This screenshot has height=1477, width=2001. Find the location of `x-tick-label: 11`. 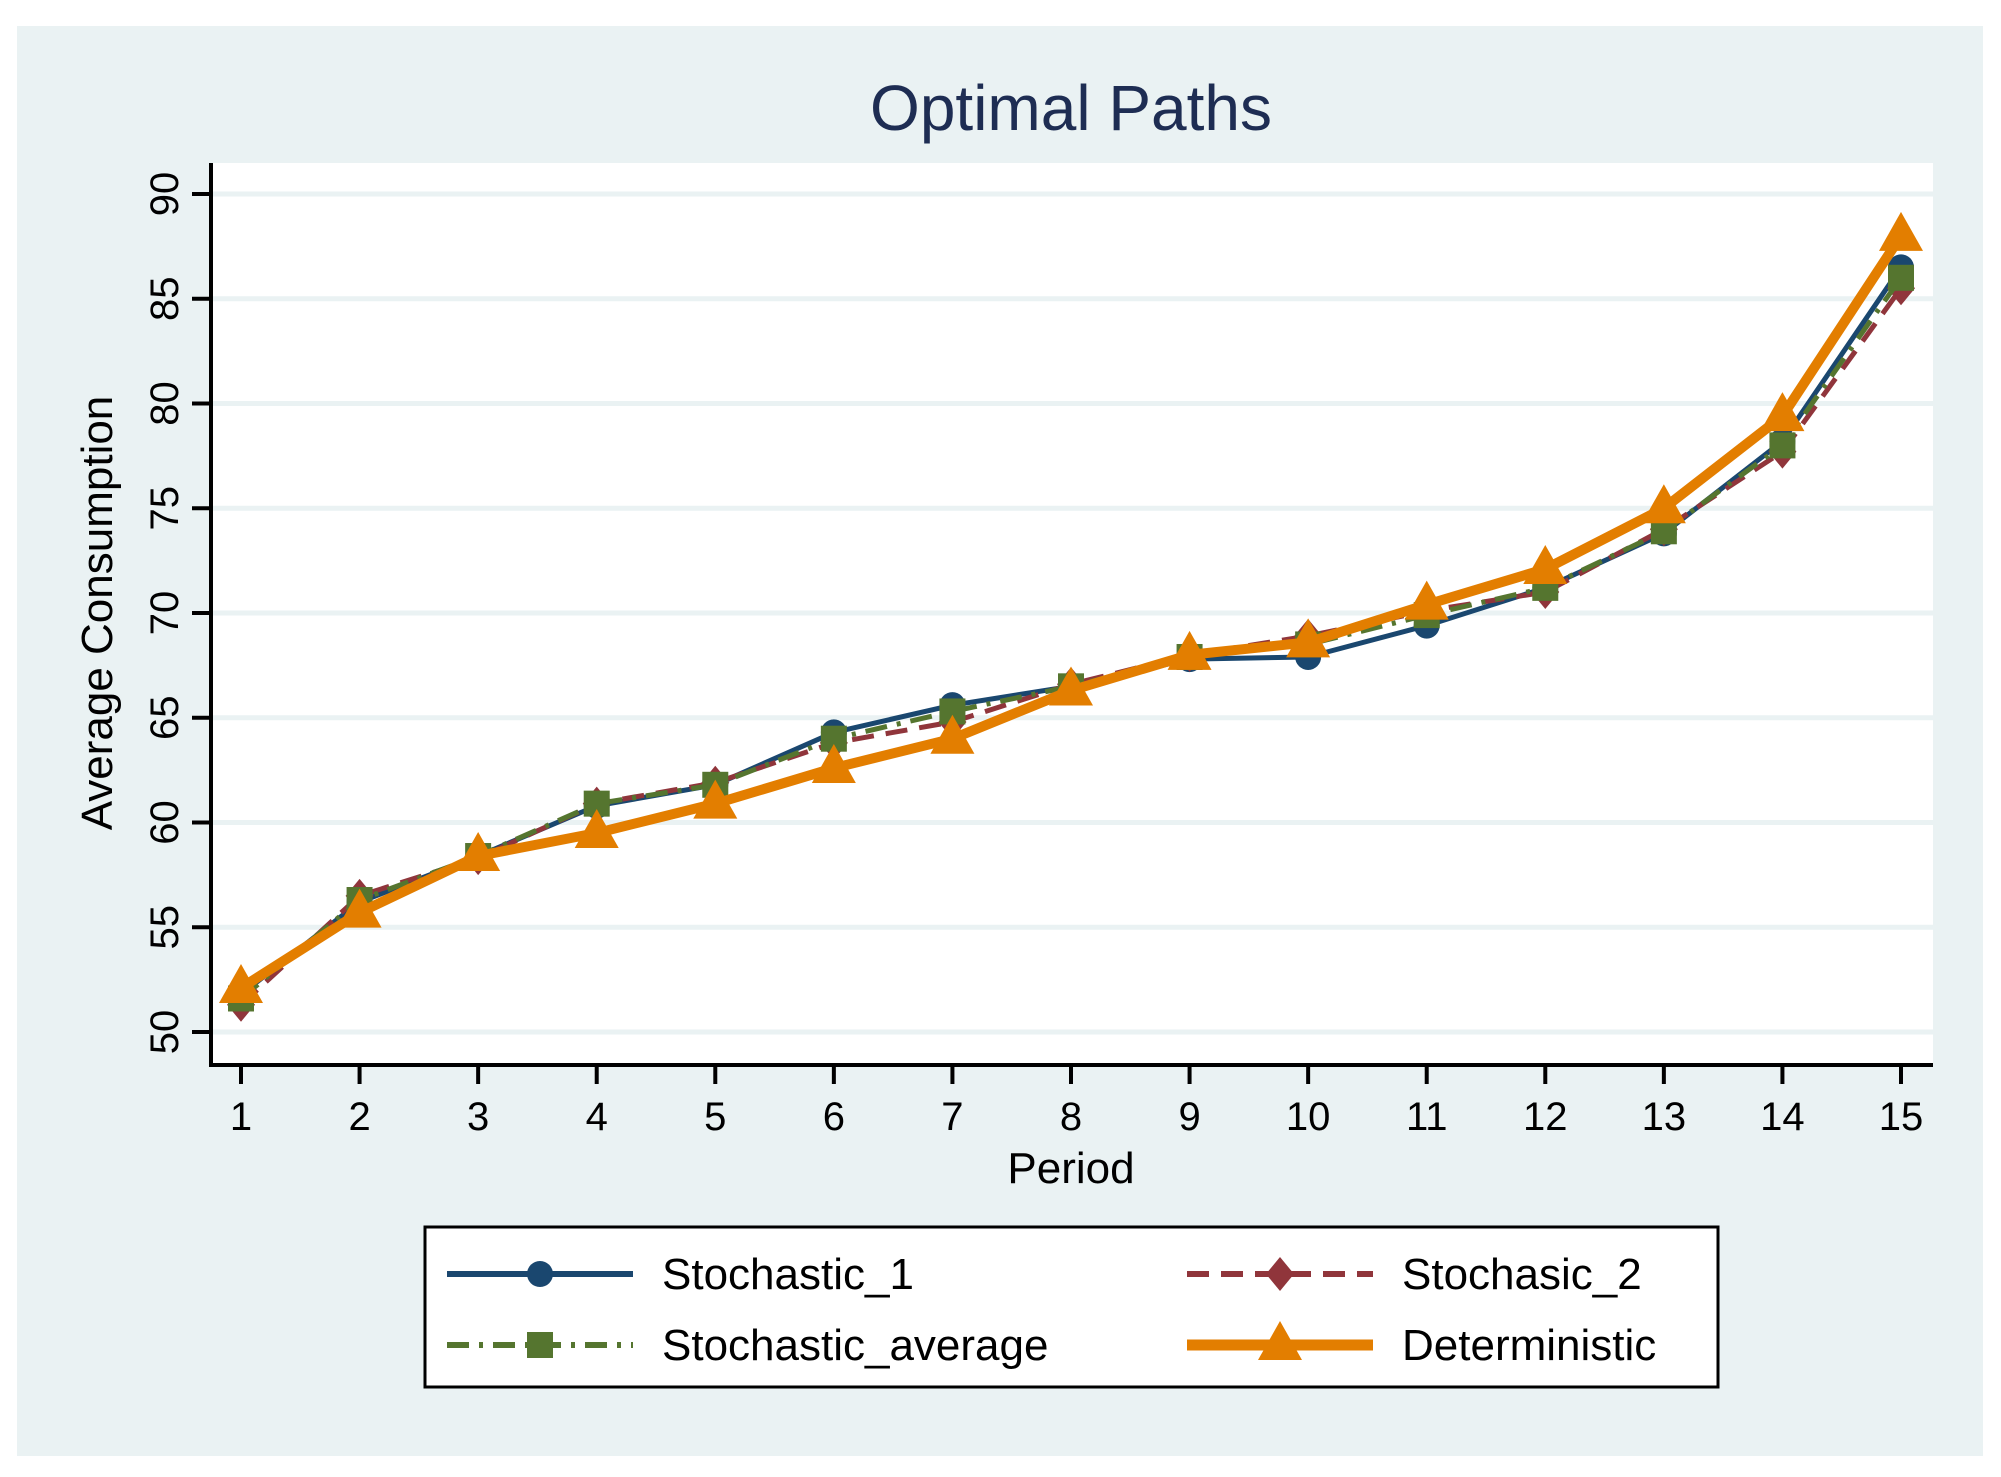

x-tick-label: 11 is located at coordinates (1427, 1117).